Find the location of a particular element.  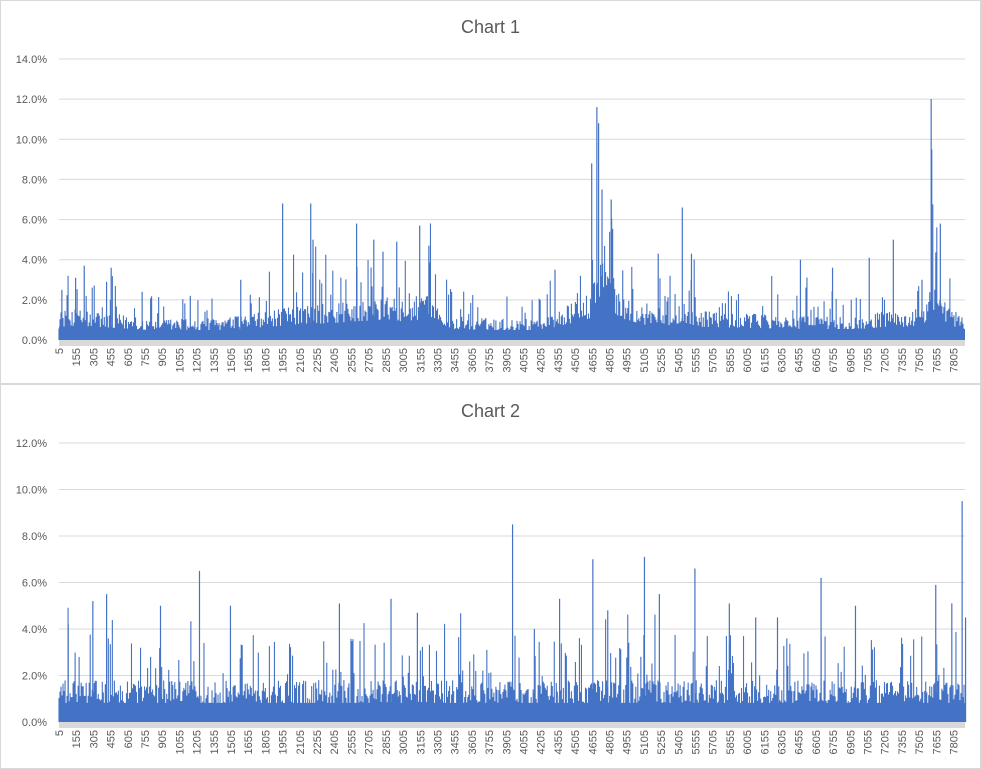

x-tick-label: 7805 is located at coordinates (955, 360).